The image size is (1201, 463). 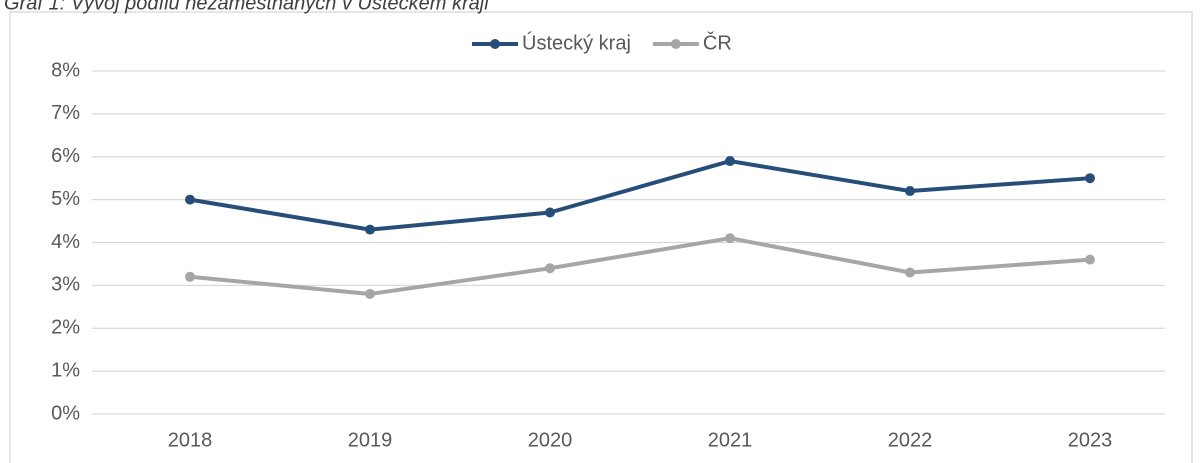 What do you see at coordinates (730, 440) in the screenshot?
I see `x-tick-label: 2021` at bounding box center [730, 440].